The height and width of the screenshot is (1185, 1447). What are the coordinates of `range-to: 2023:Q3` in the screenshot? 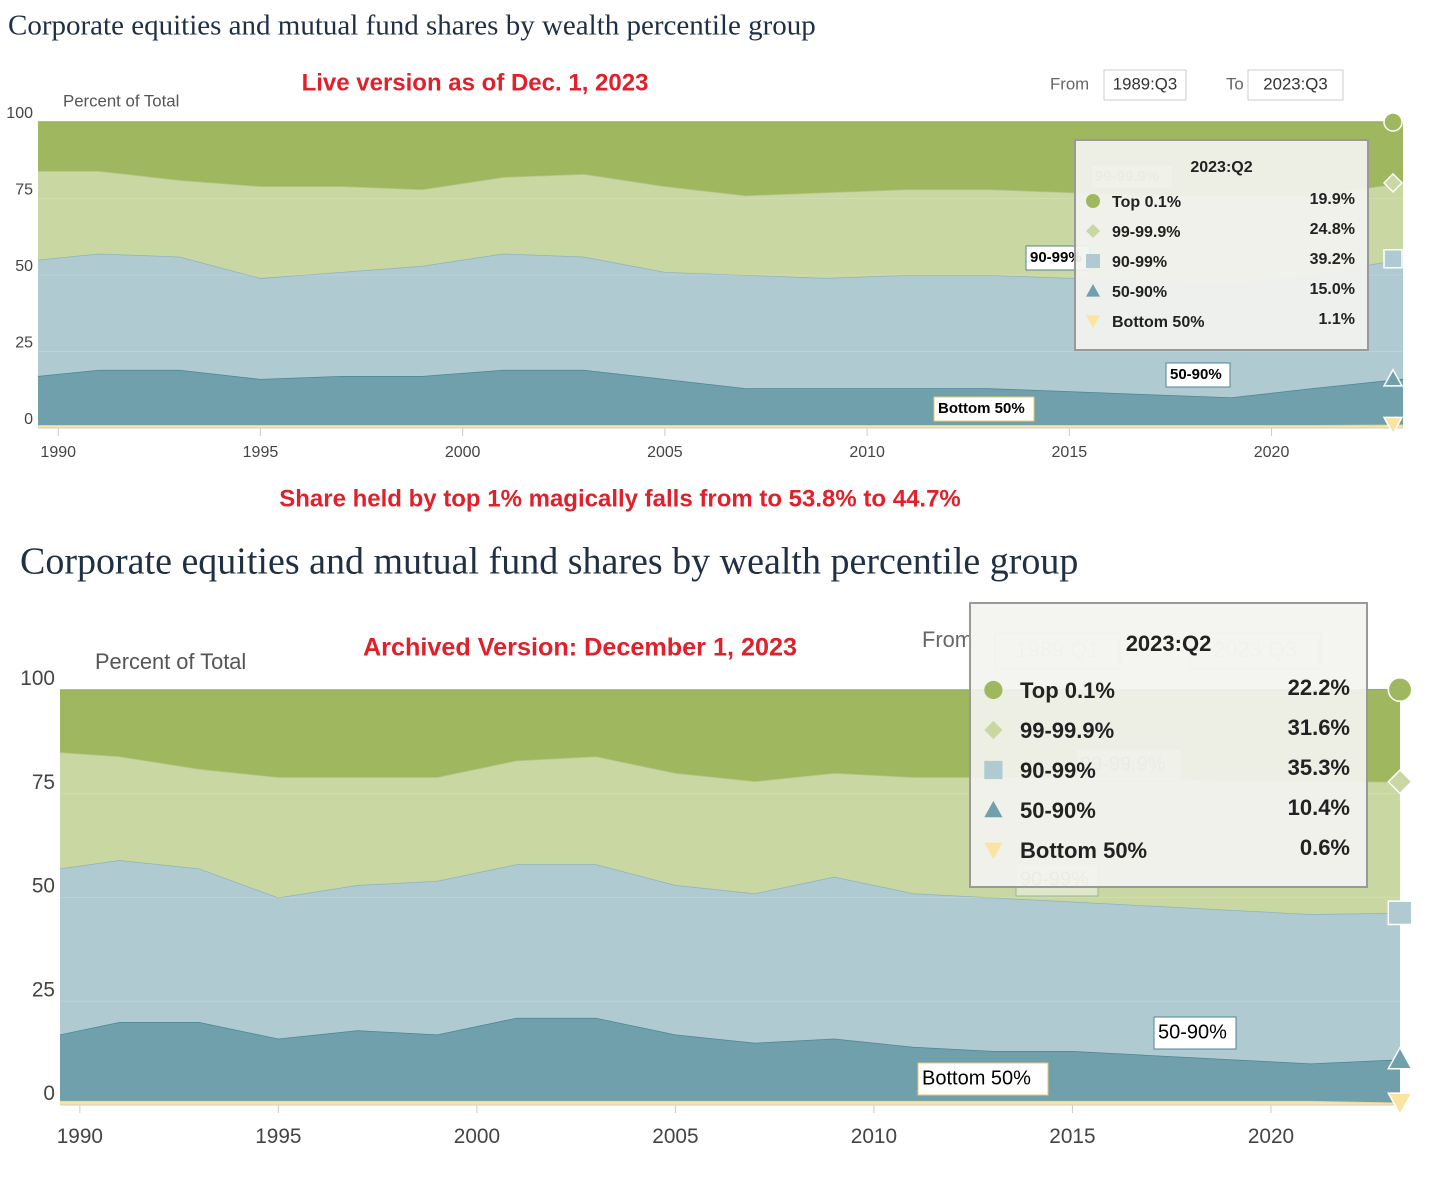 It's located at (1295, 83).